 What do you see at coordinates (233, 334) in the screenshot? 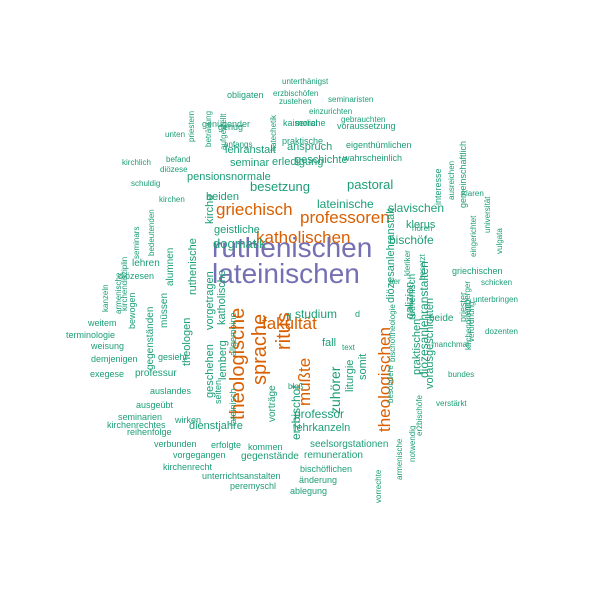
I see `cloud-word: allgemeine` at bounding box center [233, 334].